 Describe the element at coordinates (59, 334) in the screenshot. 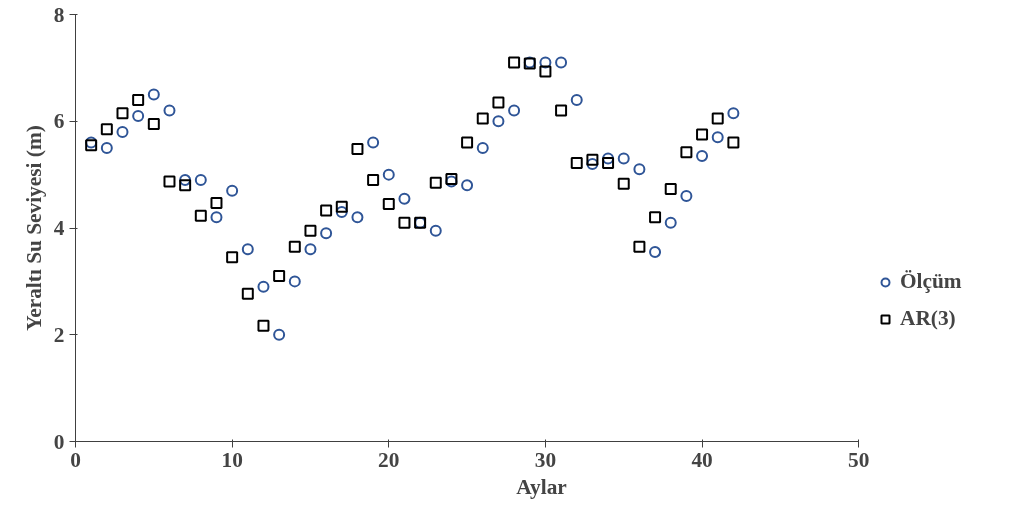

I see `y-tick-label: 2` at that location.